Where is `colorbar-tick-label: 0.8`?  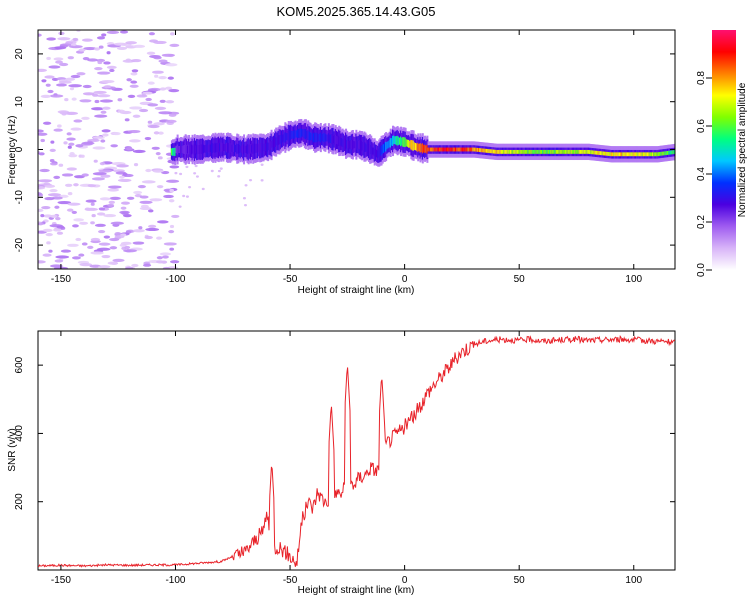 colorbar-tick-label: 0.8 is located at coordinates (701, 78).